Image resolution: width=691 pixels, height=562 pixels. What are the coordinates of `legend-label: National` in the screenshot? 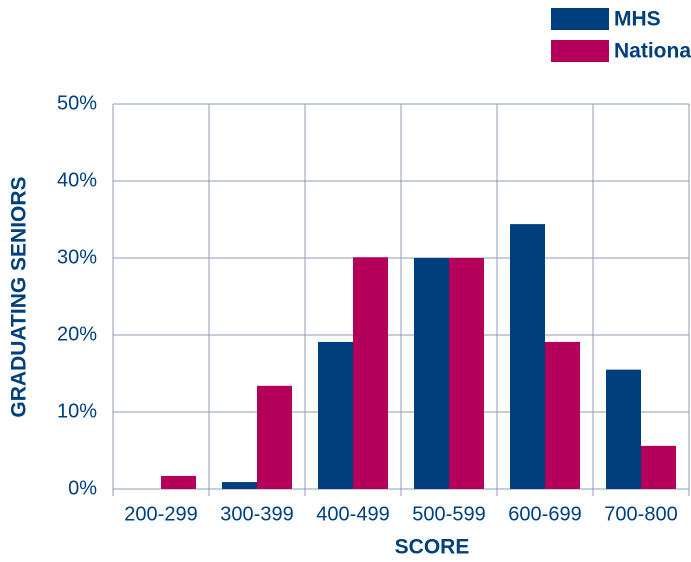 It's located at (652, 51).